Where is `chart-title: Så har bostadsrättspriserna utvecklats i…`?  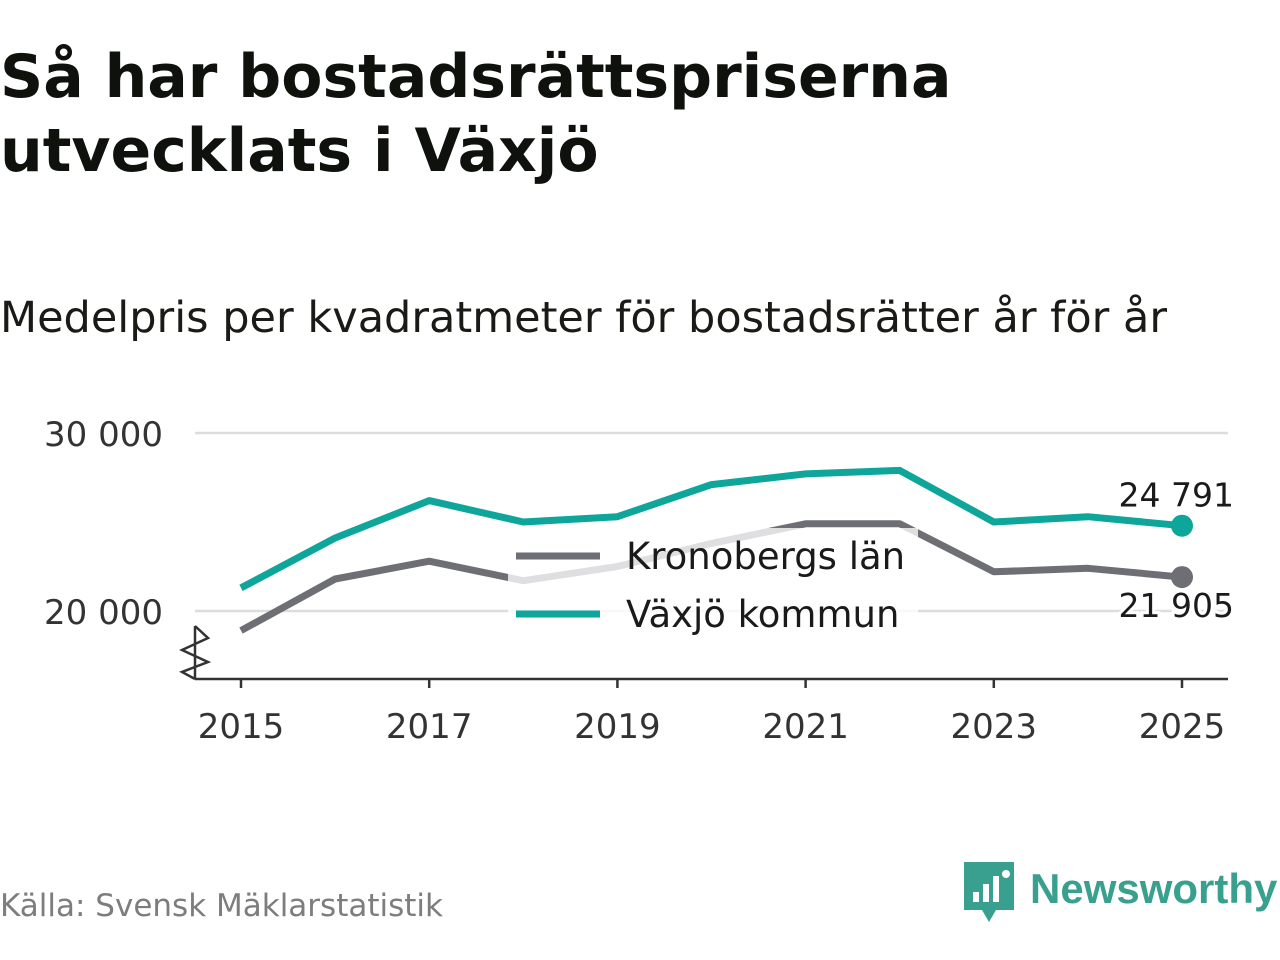
chart-title: Så har bostadsrättspriserna utvecklats i… is located at coordinates (476, 114).